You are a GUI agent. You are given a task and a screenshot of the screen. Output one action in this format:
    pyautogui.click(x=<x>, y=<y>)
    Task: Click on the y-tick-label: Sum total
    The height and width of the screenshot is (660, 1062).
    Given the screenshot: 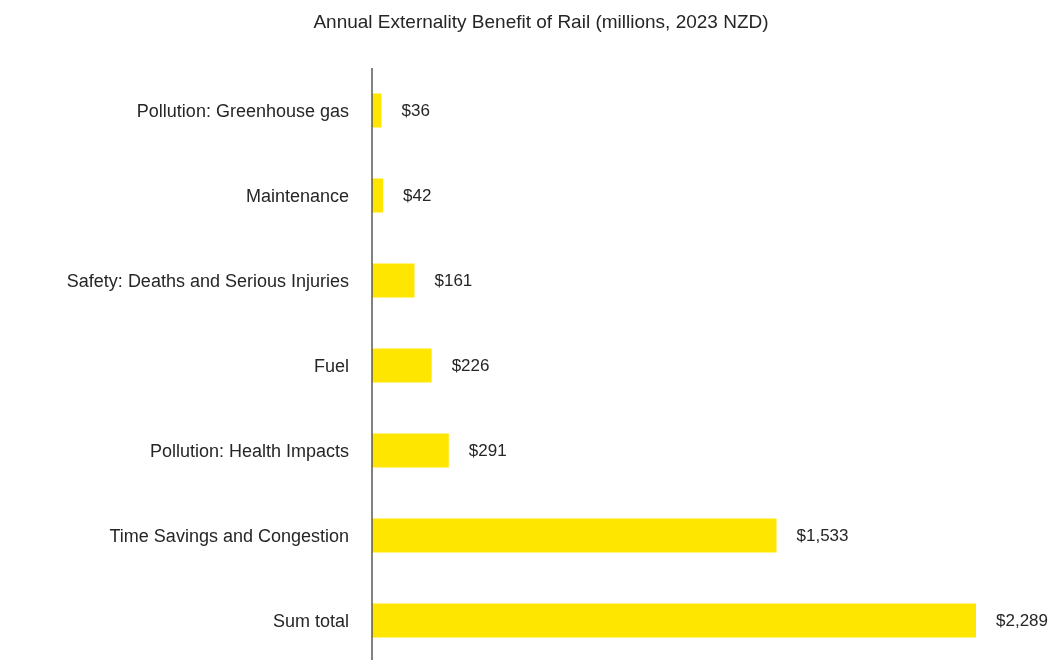 What is the action you would take?
    pyautogui.click(x=310, y=620)
    